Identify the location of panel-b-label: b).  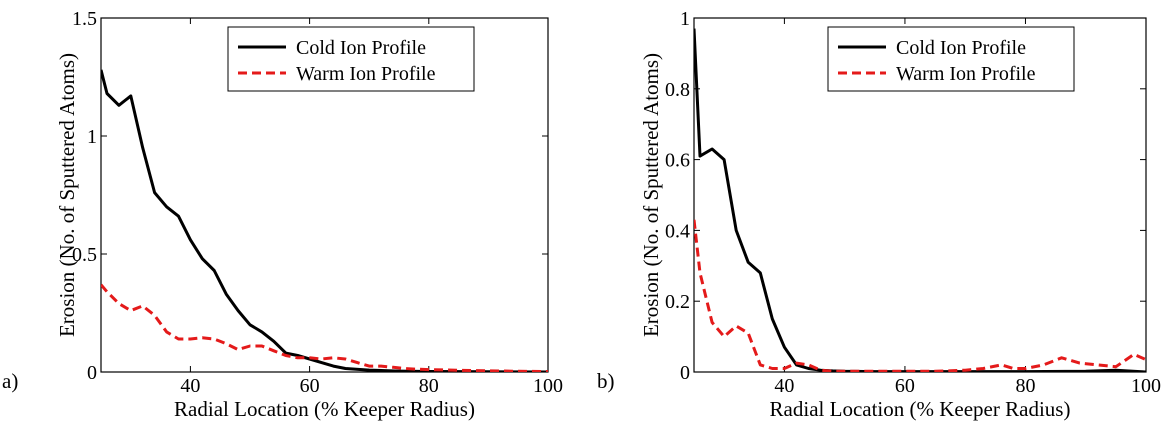
(606, 381).